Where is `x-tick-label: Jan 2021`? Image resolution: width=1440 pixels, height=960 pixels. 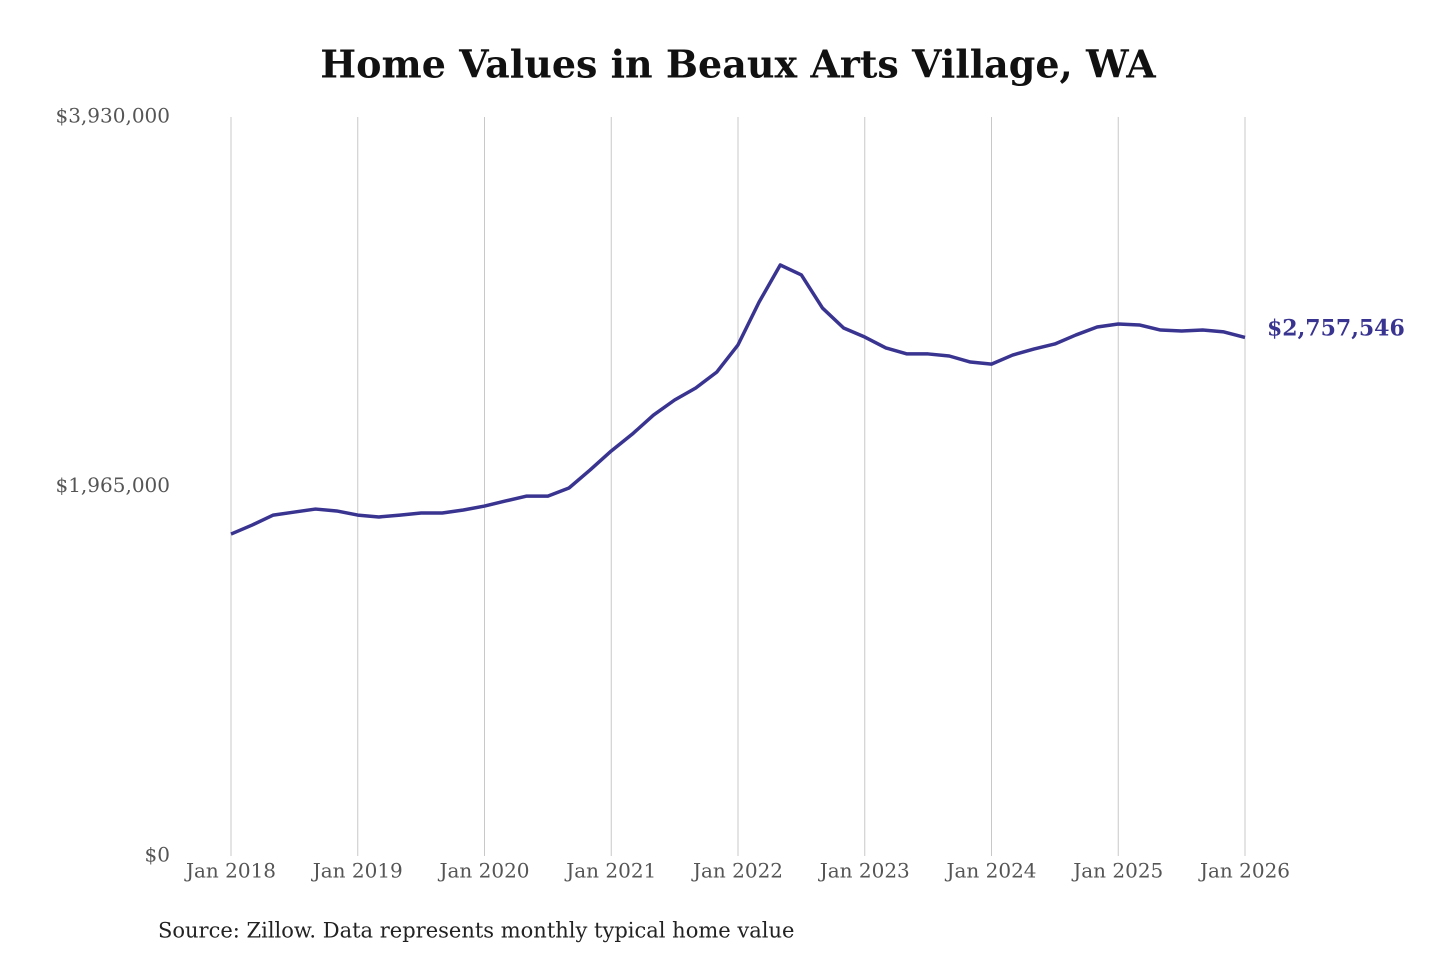 x-tick-label: Jan 2021 is located at coordinates (610, 871).